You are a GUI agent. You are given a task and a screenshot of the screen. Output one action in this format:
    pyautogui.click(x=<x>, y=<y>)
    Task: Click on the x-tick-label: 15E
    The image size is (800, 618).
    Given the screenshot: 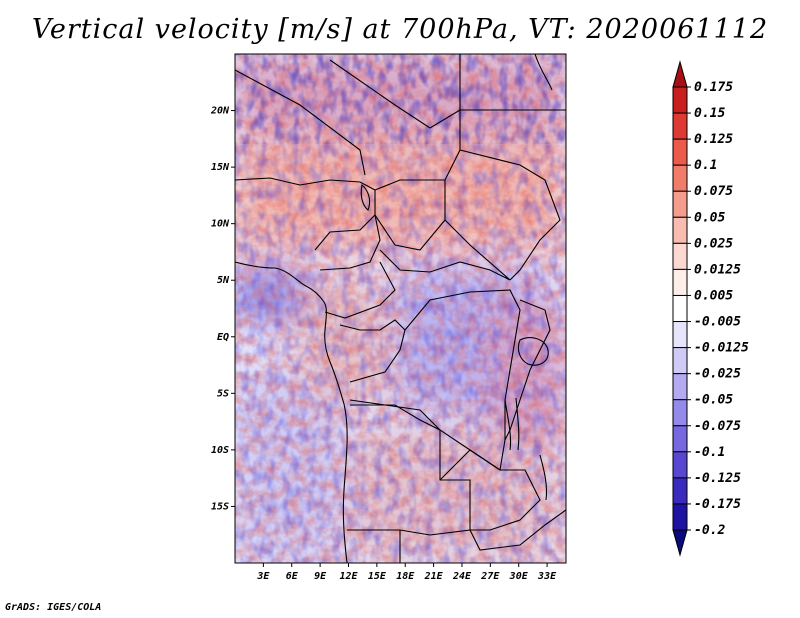 What is the action you would take?
    pyautogui.click(x=377, y=576)
    